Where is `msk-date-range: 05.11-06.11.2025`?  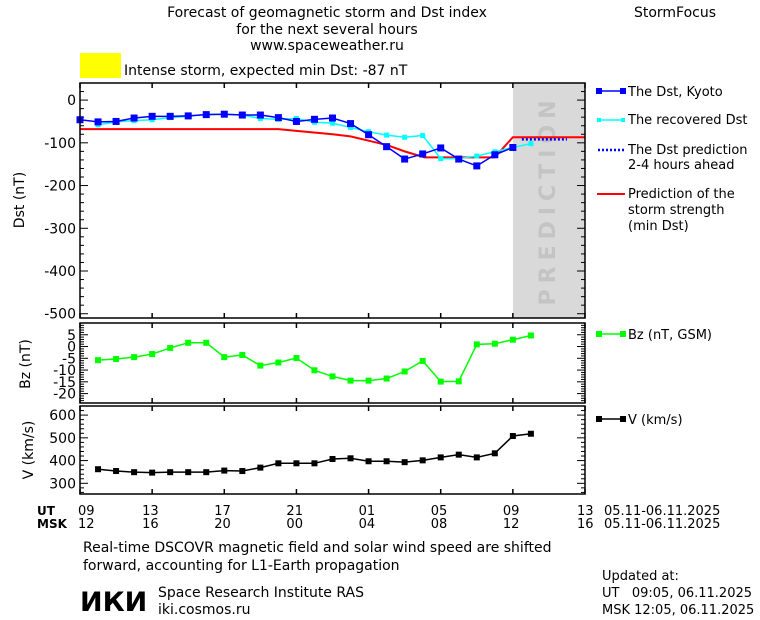
msk-date-range: 05.11-06.11.2025 is located at coordinates (662, 524).